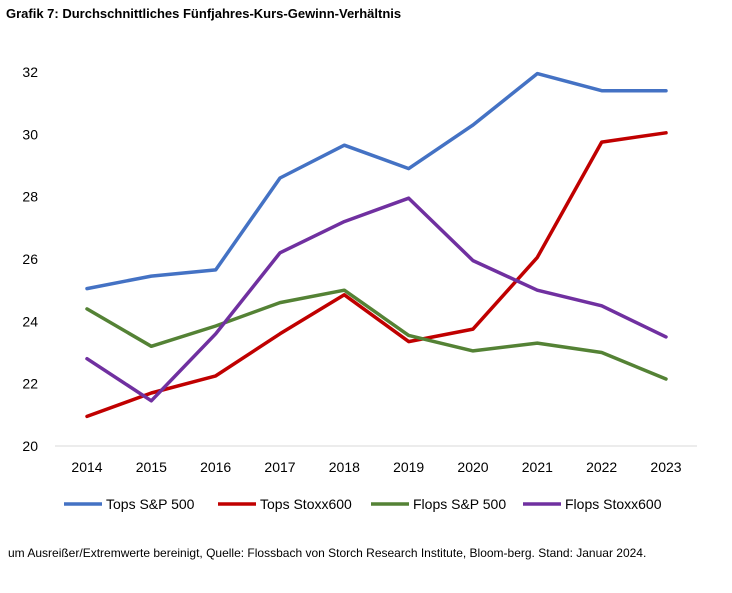 The width and height of the screenshot is (732, 593). I want to click on series-line, so click(376, 334).